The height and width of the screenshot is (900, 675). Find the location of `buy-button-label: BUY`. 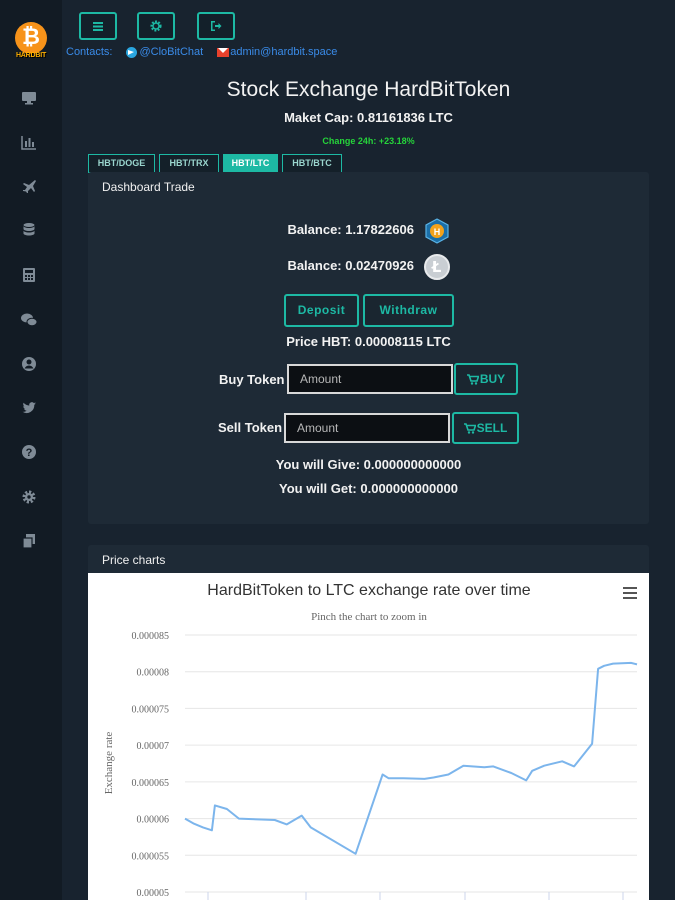

buy-button-label: BUY is located at coordinates (492, 379).